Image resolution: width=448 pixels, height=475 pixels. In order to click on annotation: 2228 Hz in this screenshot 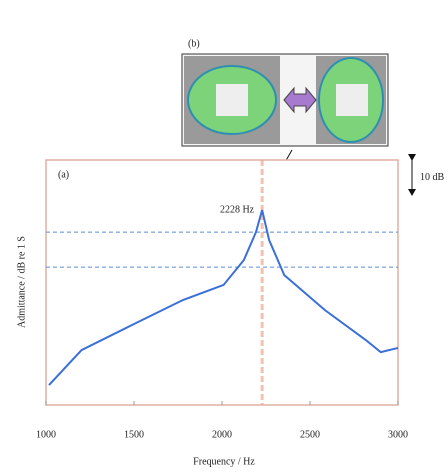, I will do `click(237, 209)`.